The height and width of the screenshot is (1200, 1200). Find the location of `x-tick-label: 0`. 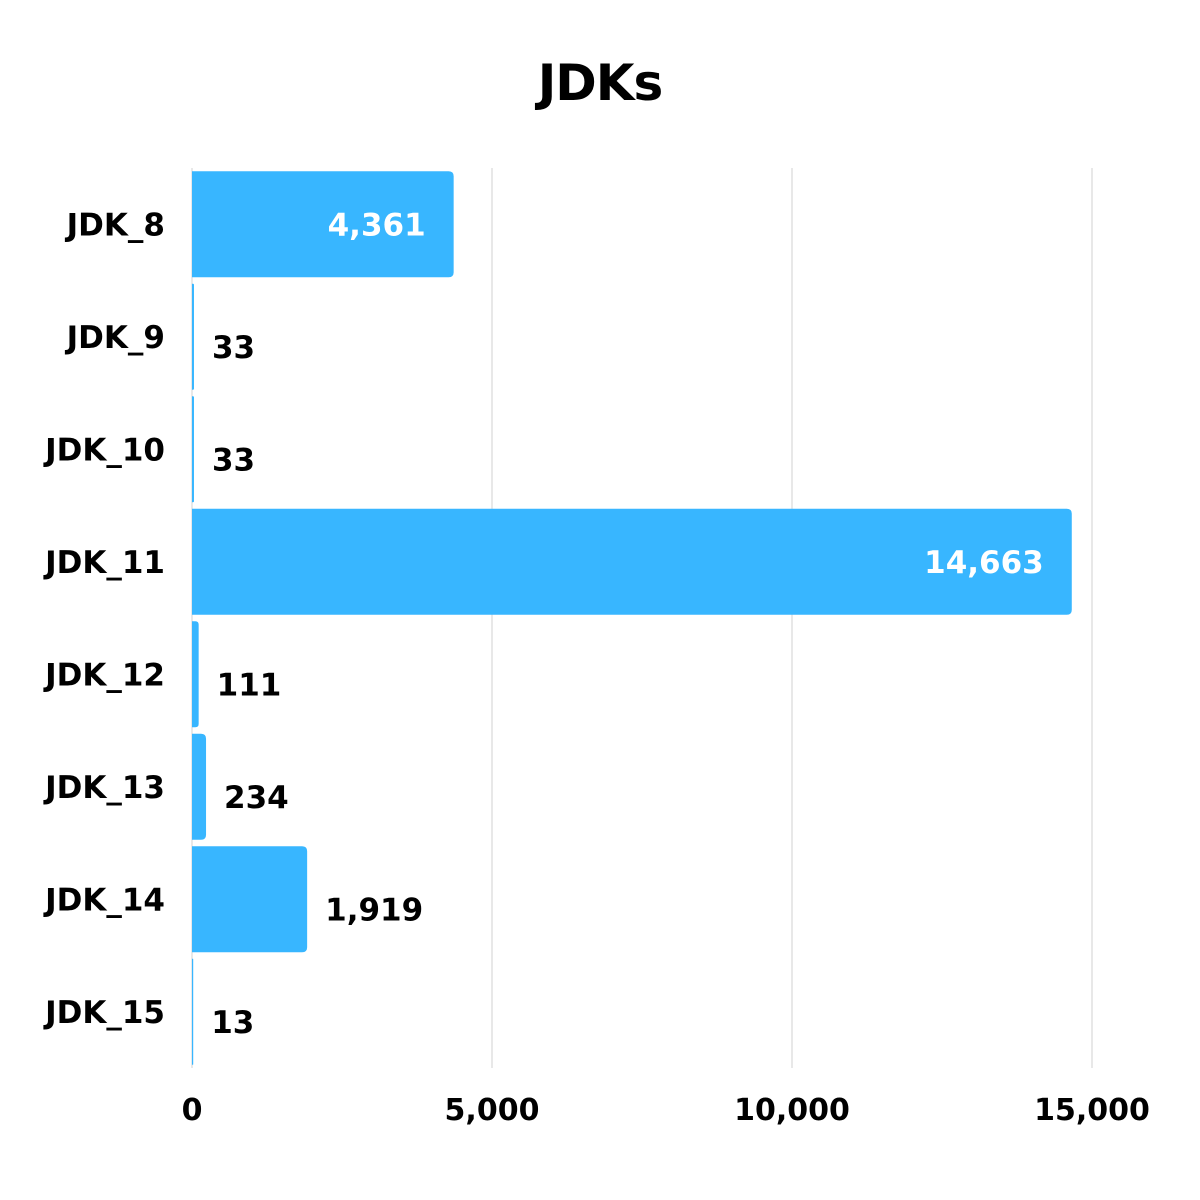

x-tick-label: 0 is located at coordinates (192, 1110).